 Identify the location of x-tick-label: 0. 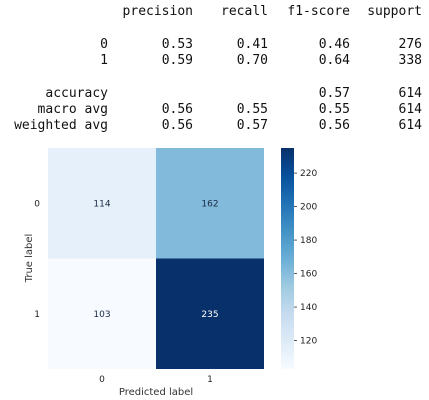
(102, 380).